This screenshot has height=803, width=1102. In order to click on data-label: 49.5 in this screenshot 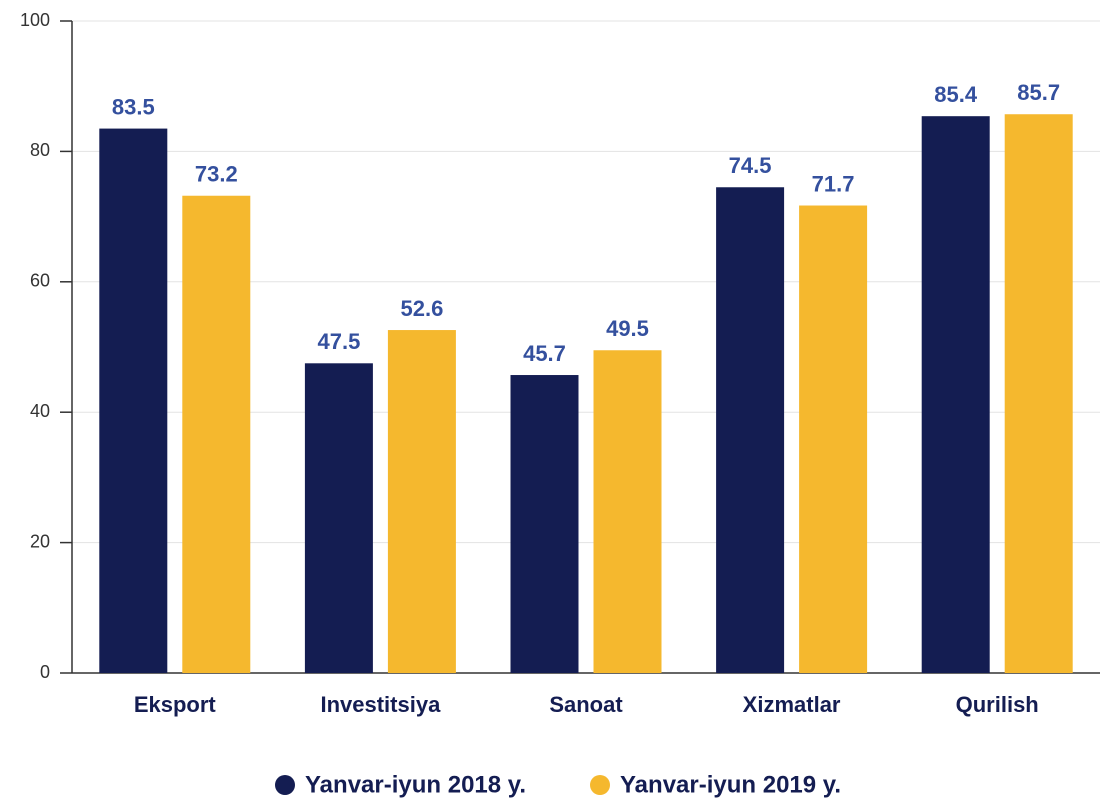, I will do `click(627, 328)`.